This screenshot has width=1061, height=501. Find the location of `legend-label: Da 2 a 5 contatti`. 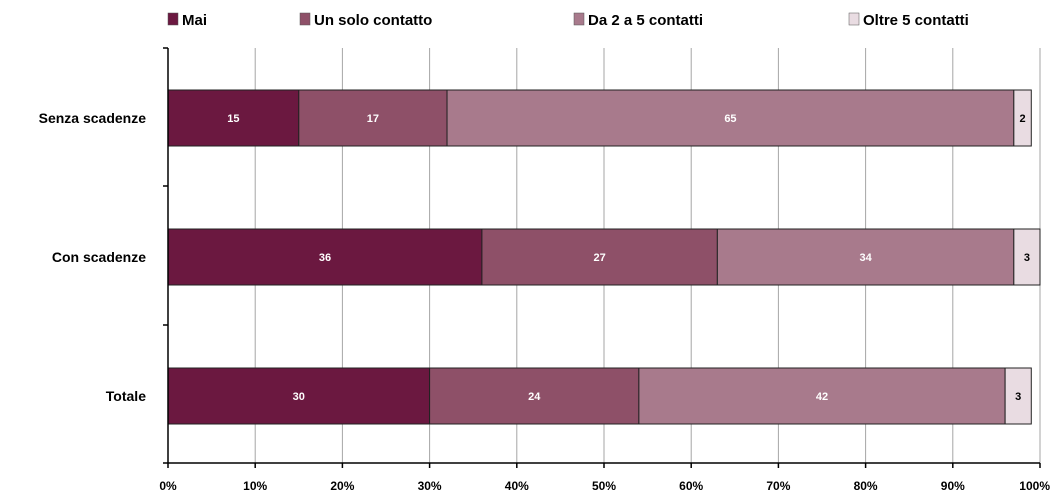

legend-label: Da 2 a 5 contatti is located at coordinates (645, 20).